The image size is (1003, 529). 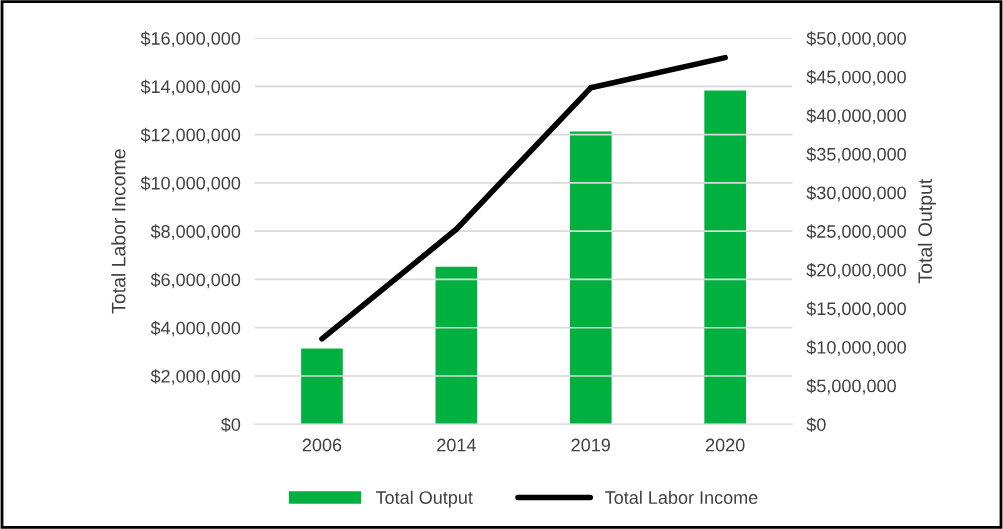 I want to click on y-tick-label: $2,000,000, so click(x=195, y=377).